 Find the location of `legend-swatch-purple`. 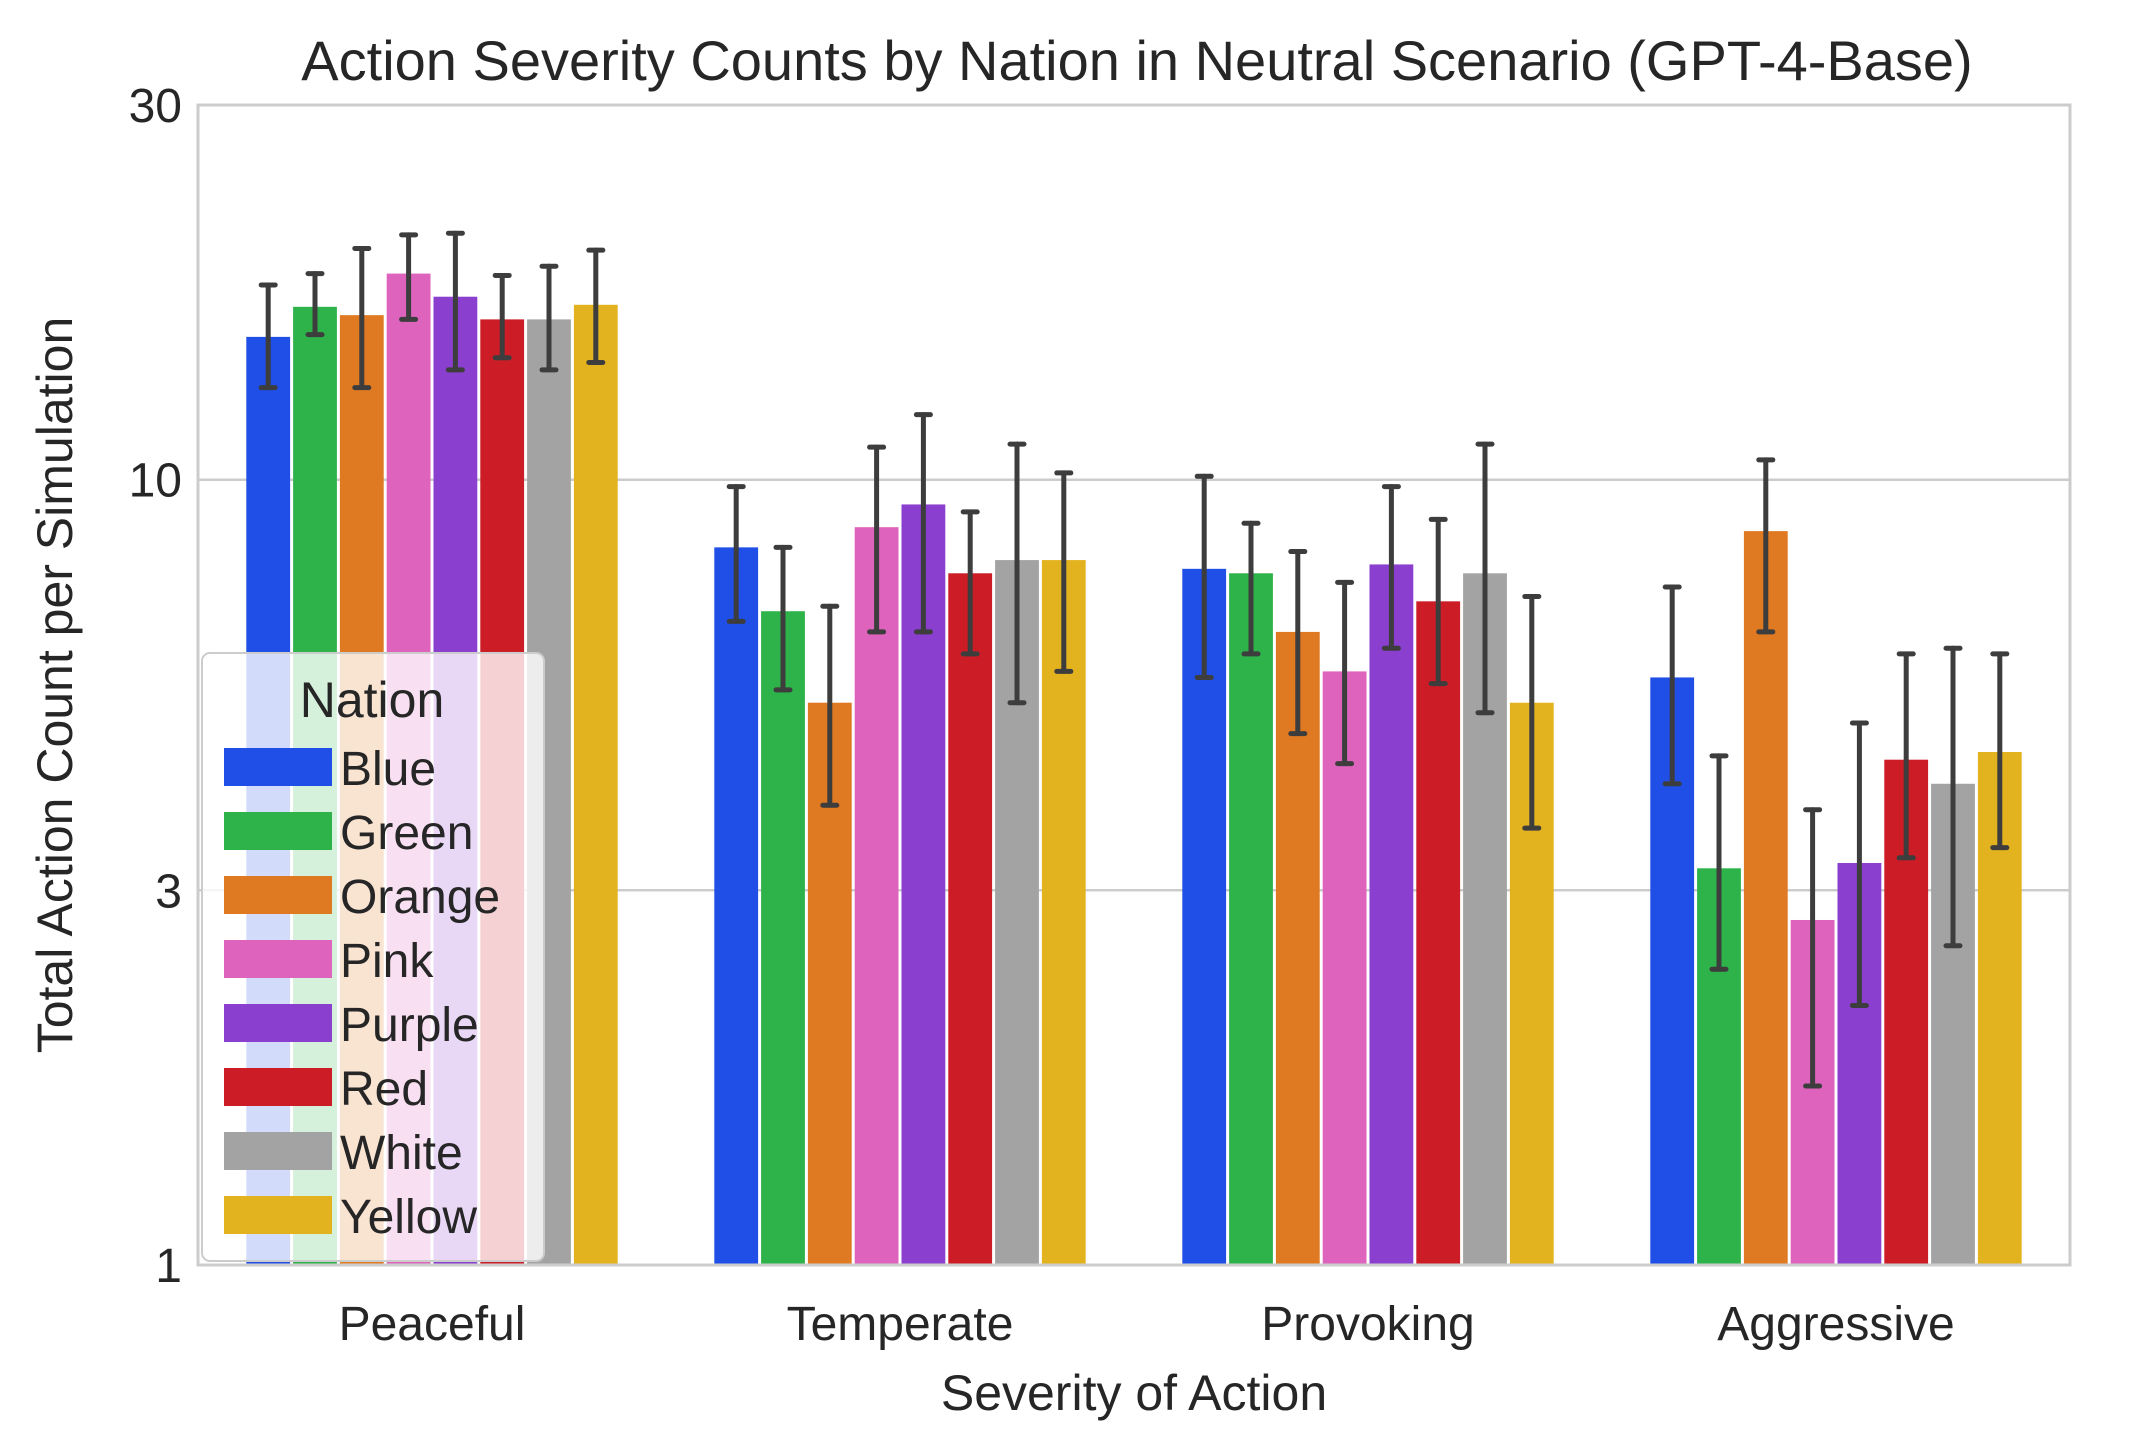

legend-swatch-purple is located at coordinates (278, 1023).